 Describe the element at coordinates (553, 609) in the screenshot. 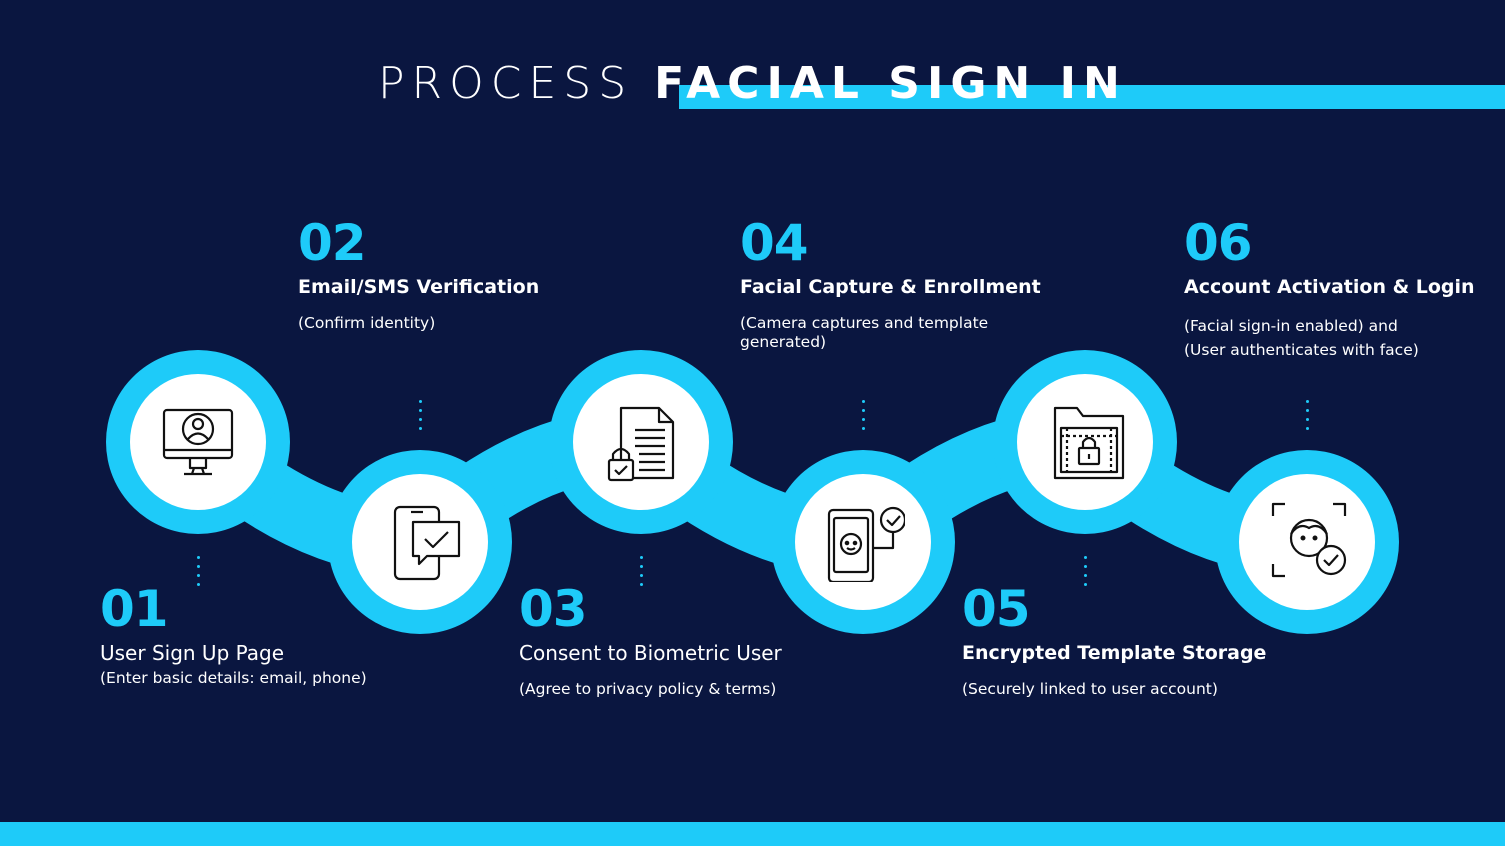

I see `step-03-number: 03` at that location.